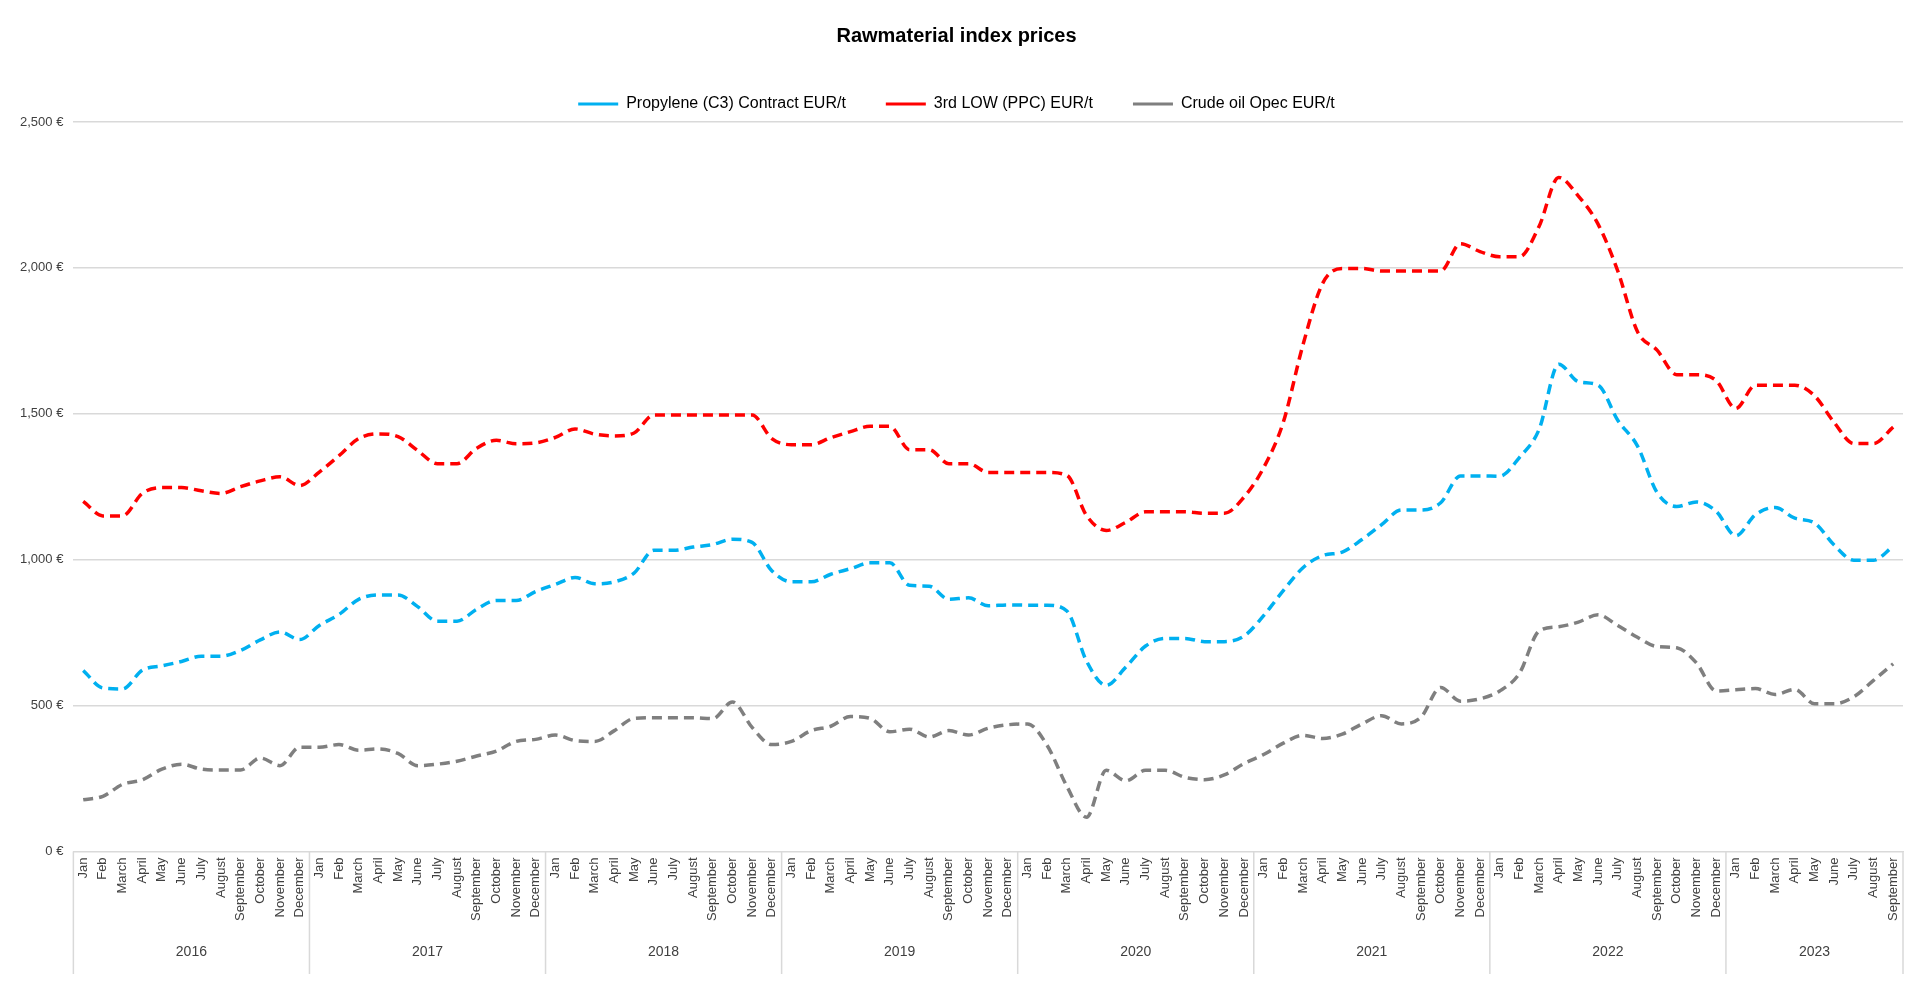 The image size is (1923, 982). I want to click on y-tick-label: 1,500 €, so click(42, 413).